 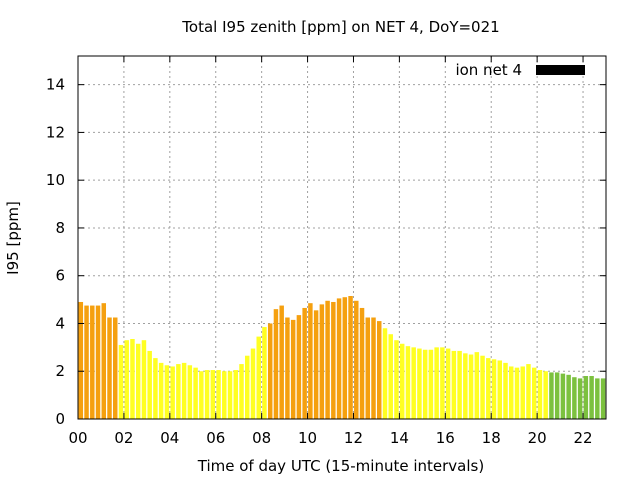 What do you see at coordinates (537, 438) in the screenshot?
I see `x-tick-label: 20` at bounding box center [537, 438].